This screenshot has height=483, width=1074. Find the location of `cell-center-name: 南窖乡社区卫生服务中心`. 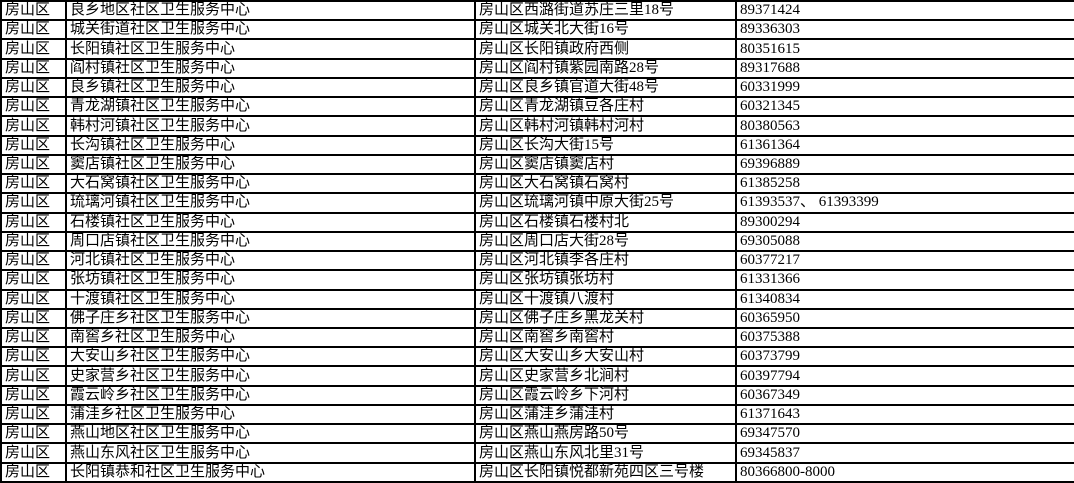

cell-center-name: 南窖乡社区卫生服务中心 is located at coordinates (270, 337).